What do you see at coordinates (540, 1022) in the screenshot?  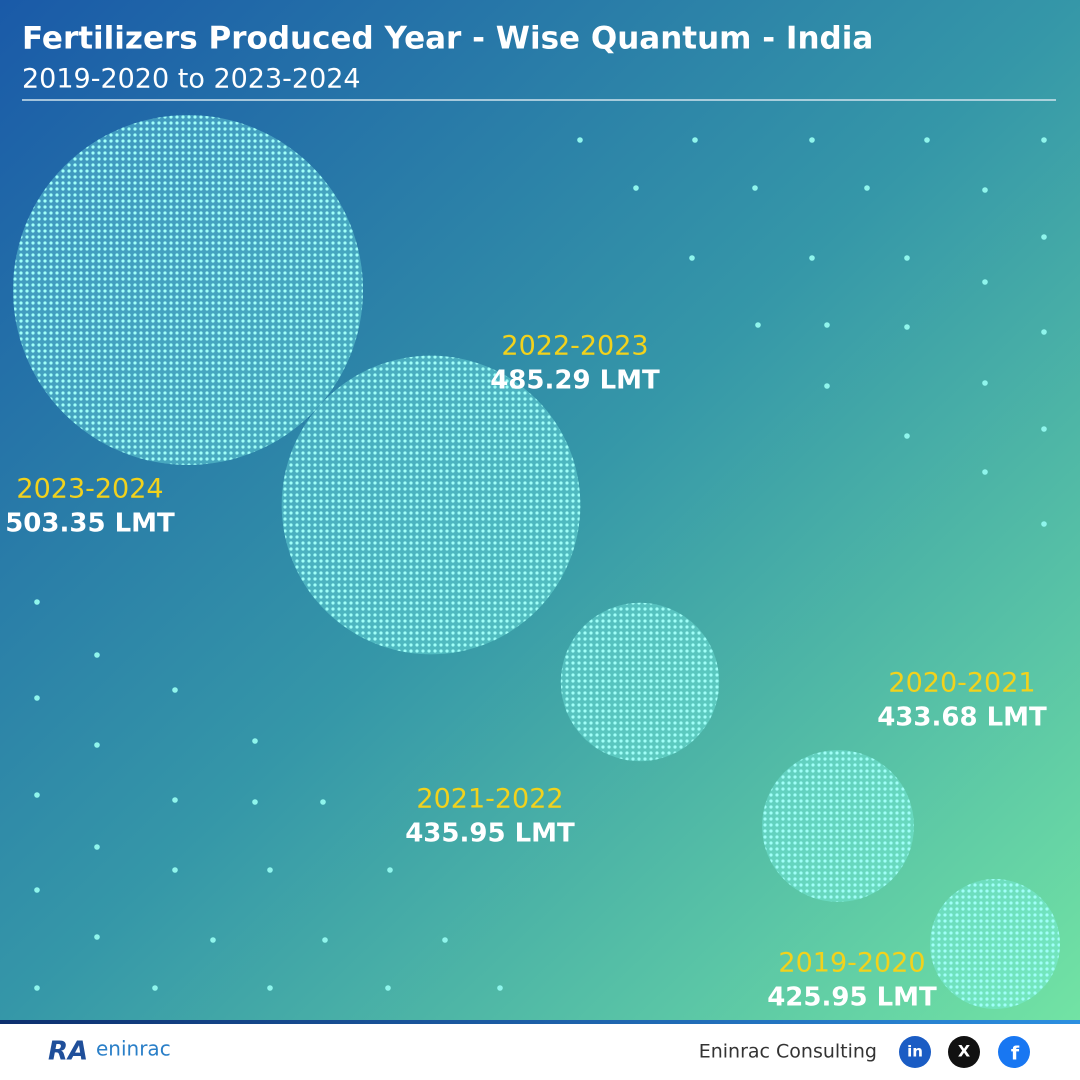 I see `footer-rule` at bounding box center [540, 1022].